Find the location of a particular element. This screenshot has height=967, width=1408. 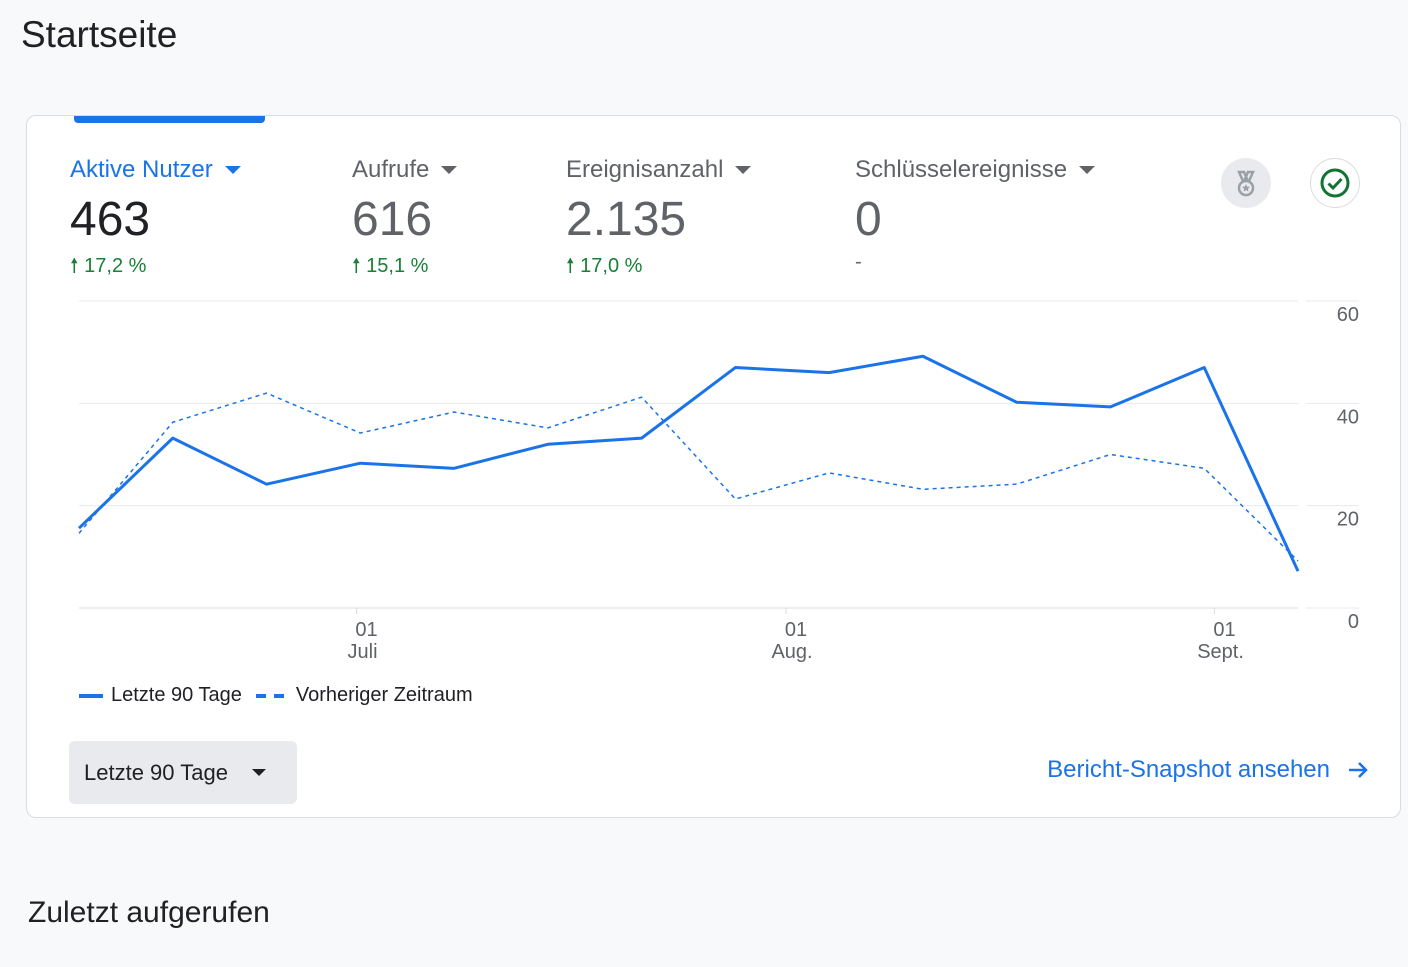

metric-delta: 15,1 % is located at coordinates (397, 266).